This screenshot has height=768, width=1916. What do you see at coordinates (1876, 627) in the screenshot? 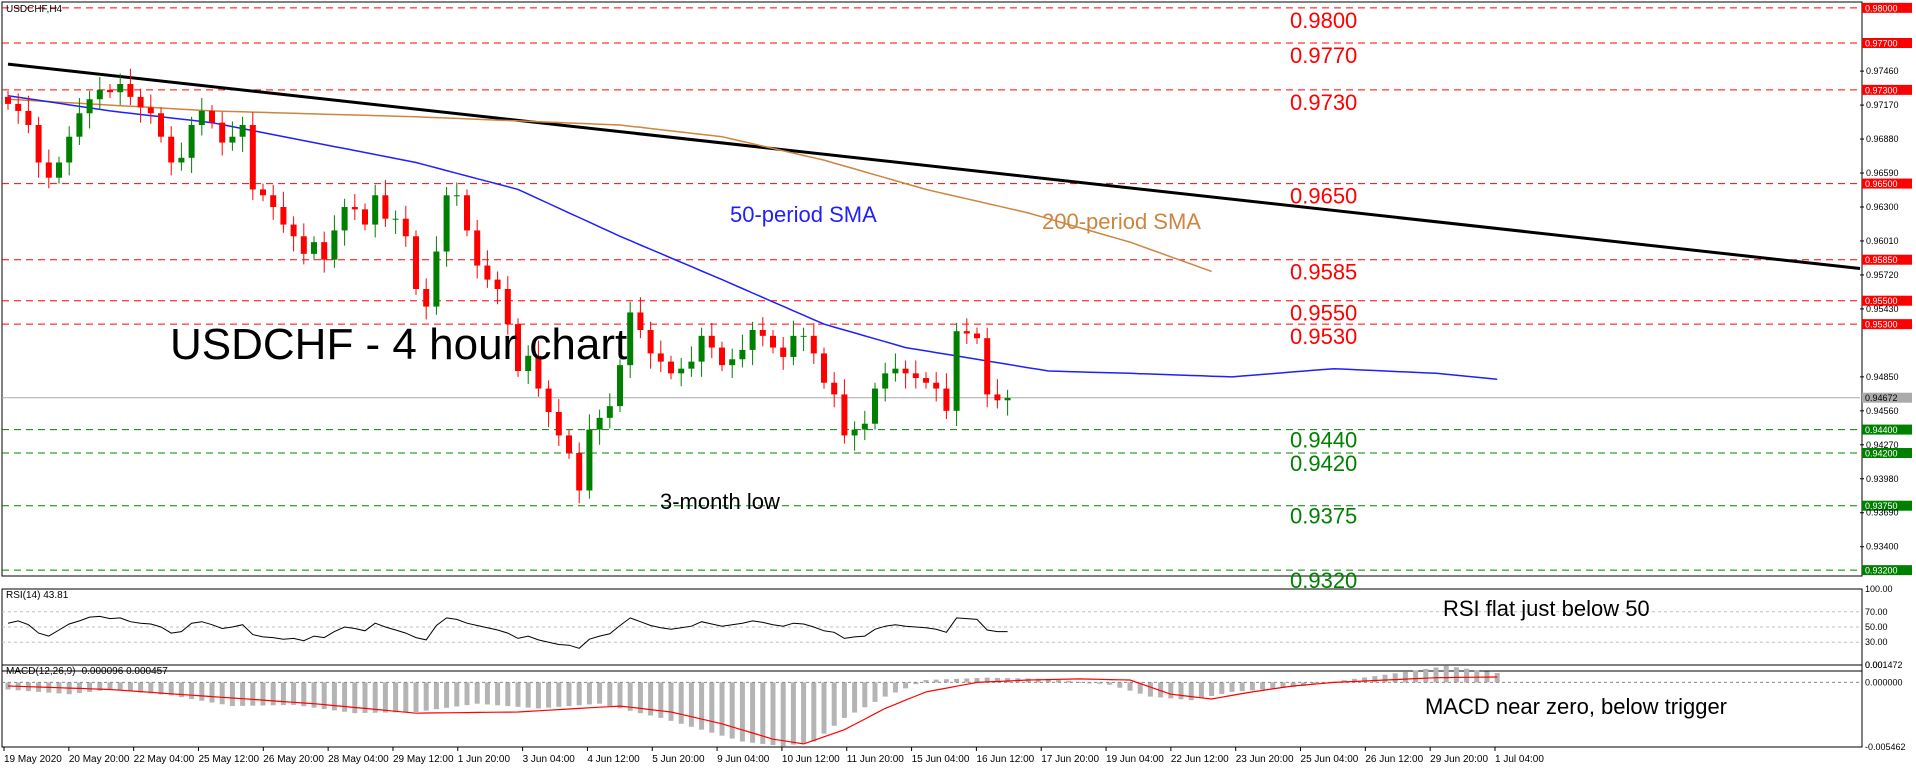
I see `rsi-tick: 50.00` at bounding box center [1876, 627].